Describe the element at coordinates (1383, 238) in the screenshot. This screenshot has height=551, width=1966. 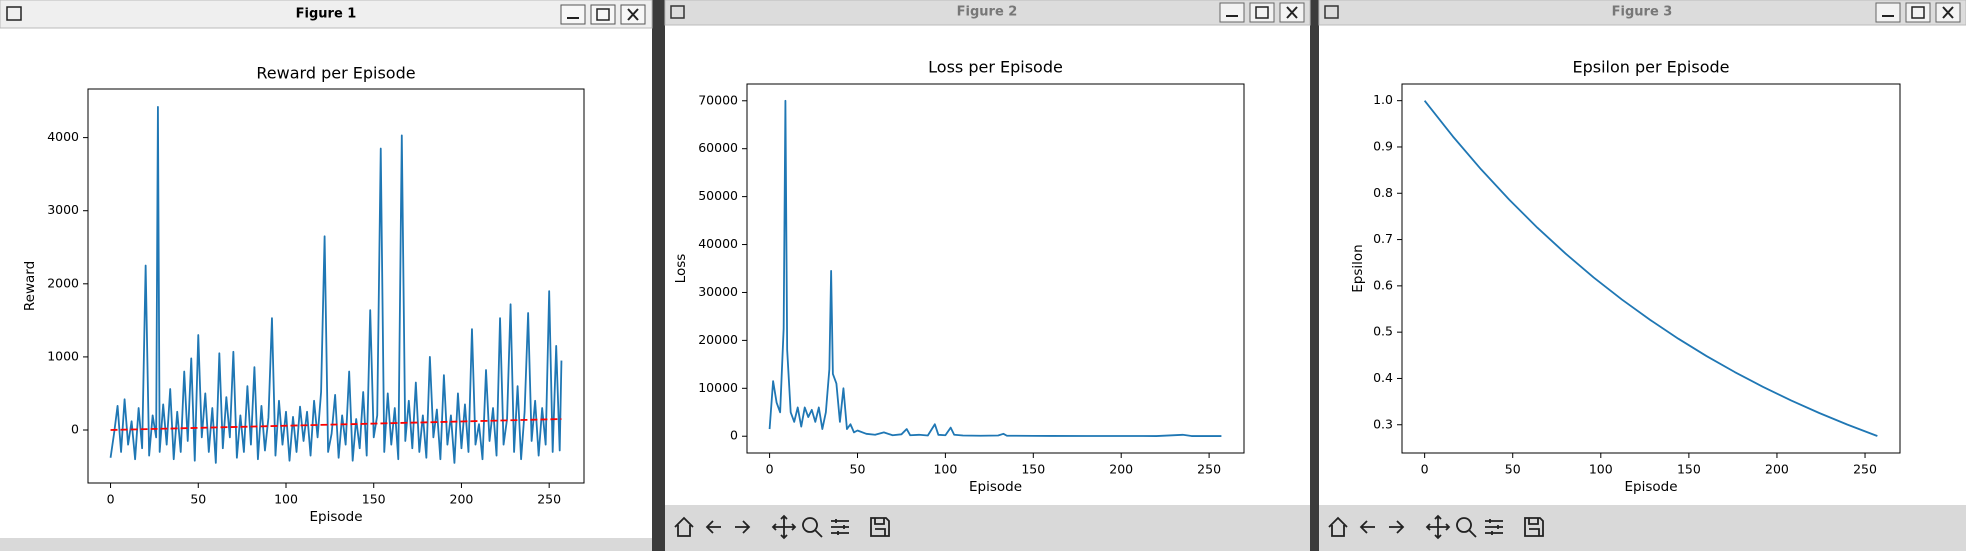
I see `y-tick-label: 0.7` at that location.